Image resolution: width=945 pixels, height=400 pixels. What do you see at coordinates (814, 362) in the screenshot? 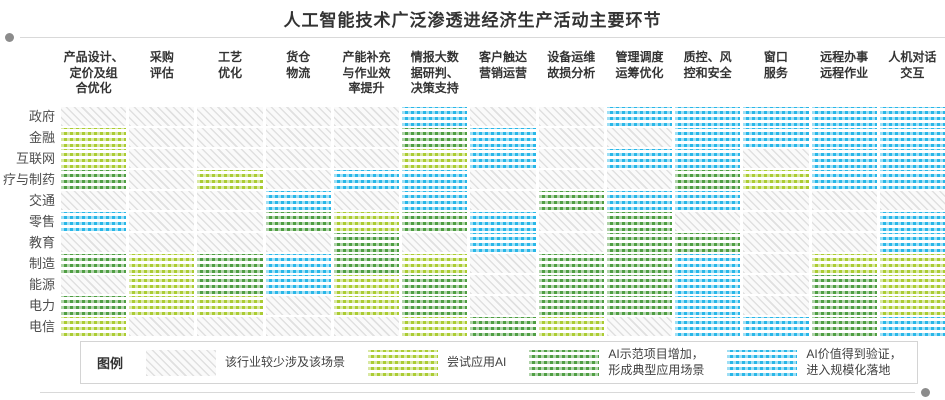
I see `legend-item-scale: AI价值得到验证， 进入规模化落地` at bounding box center [814, 362].